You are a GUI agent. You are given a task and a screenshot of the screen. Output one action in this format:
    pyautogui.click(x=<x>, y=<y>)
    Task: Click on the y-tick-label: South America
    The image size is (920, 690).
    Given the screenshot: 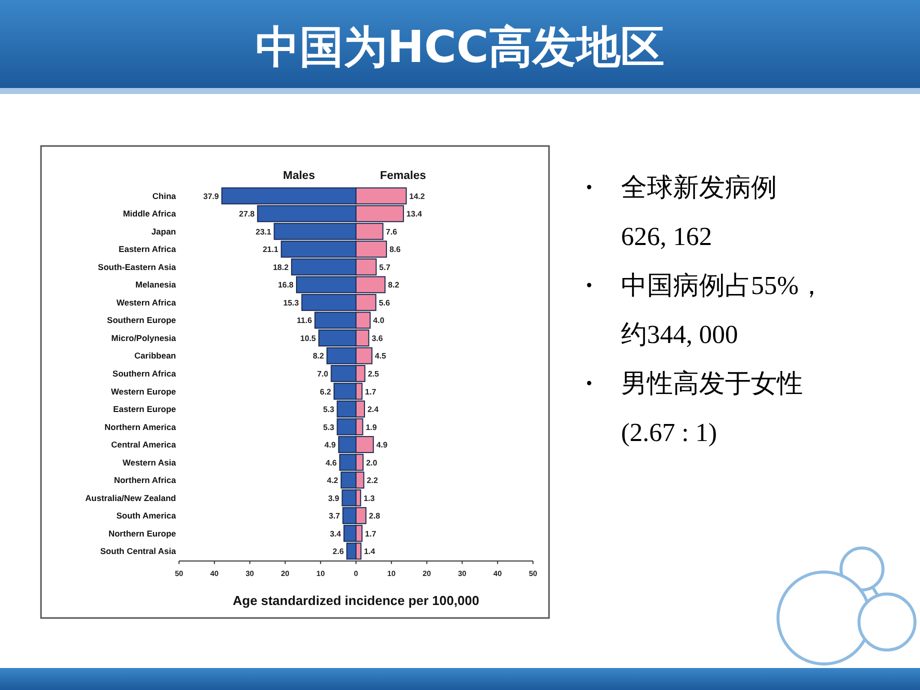 What is the action you would take?
    pyautogui.click(x=146, y=515)
    